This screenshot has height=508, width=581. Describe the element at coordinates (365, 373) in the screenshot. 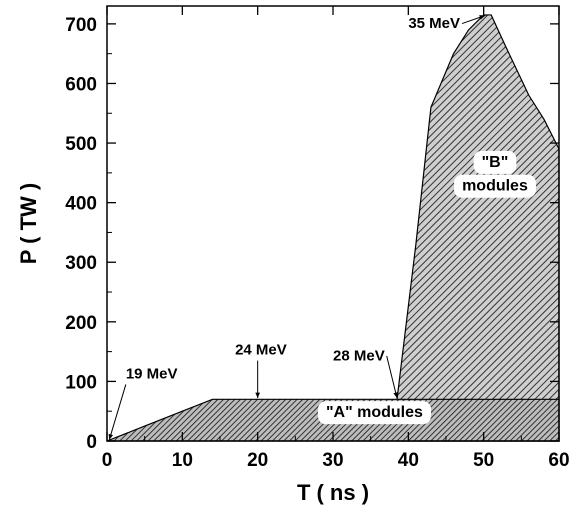

I see `energy-annotation: 28 MeV` at that location.